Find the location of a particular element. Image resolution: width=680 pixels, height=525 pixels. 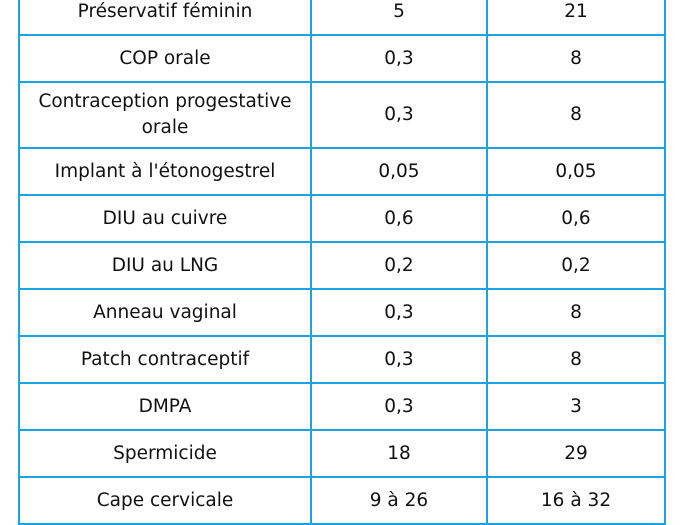

perfect-use-cell: 9 à 26 is located at coordinates (399, 500).